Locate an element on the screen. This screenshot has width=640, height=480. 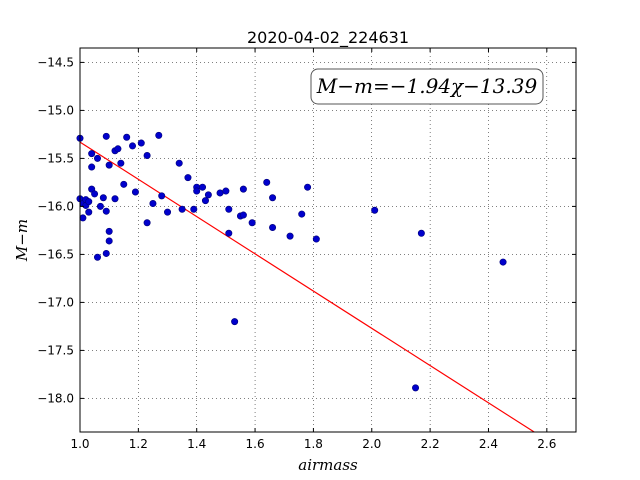
y-tick-label: −15.0 is located at coordinates (55, 110).